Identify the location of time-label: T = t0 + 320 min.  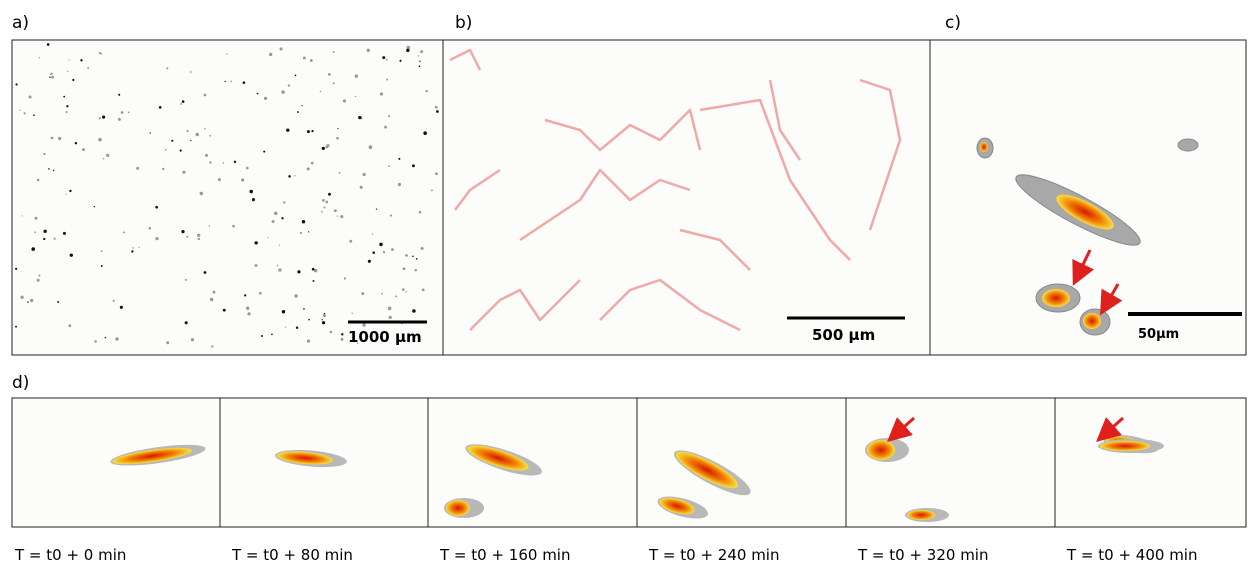
(922, 555).